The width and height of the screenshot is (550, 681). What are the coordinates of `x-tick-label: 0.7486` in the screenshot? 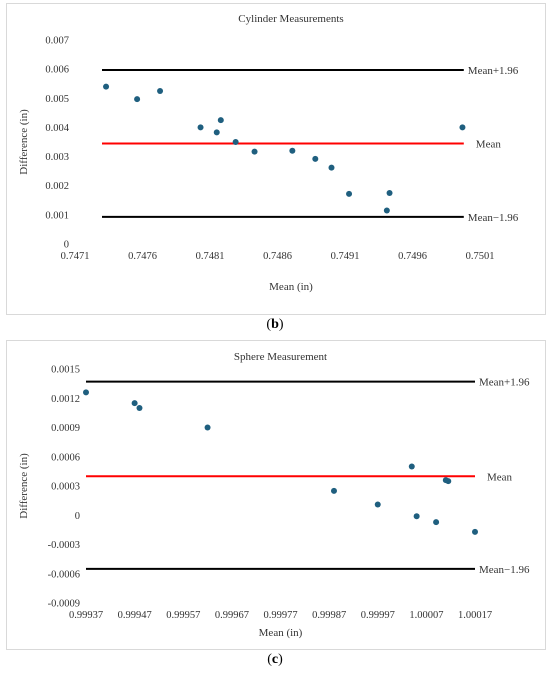 It's located at (277, 256).